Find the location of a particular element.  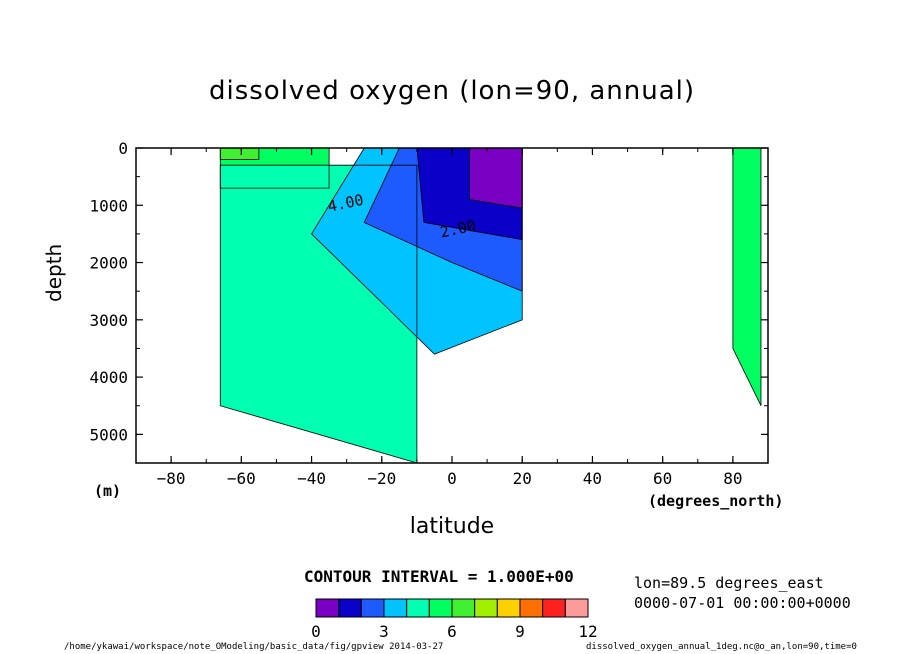

x-tick-label: −20 is located at coordinates (381, 478).